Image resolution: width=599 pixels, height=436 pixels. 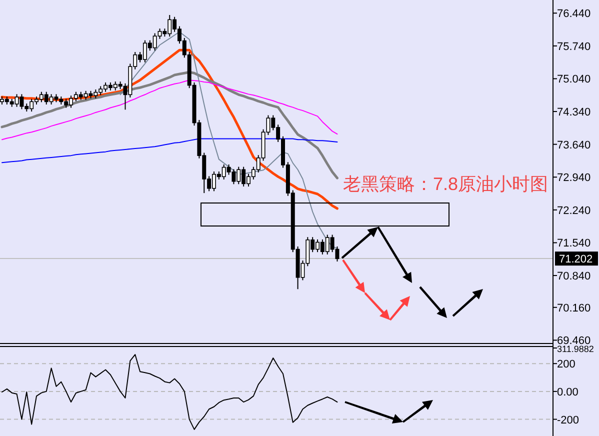 I want to click on y-tick-label: 75.040, so click(x=574, y=80).